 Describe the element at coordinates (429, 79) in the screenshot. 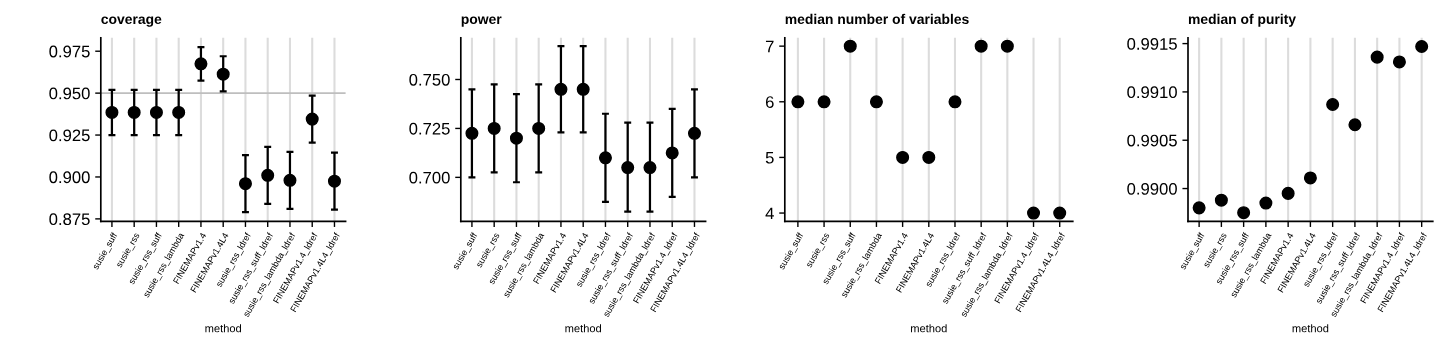

I see `y-tick-label: 0.750` at that location.